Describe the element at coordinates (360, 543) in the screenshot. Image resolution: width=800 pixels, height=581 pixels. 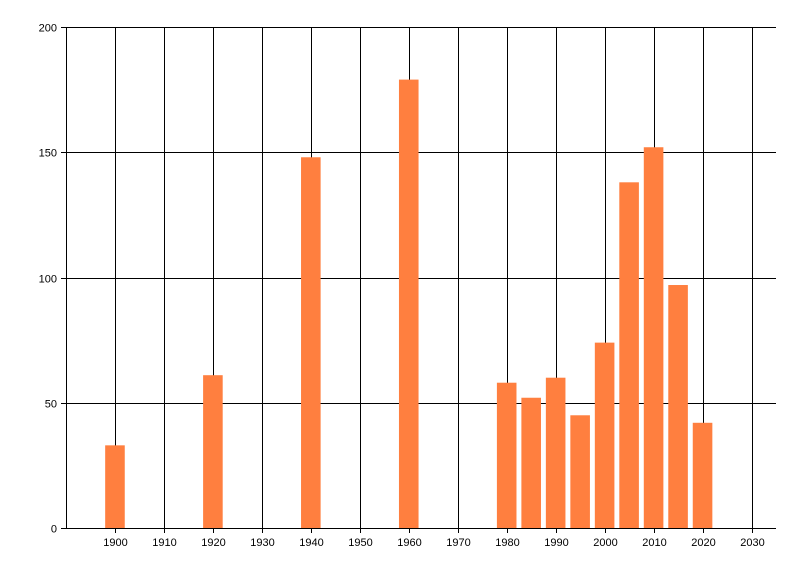
I see `x-tick-label: 1950` at that location.